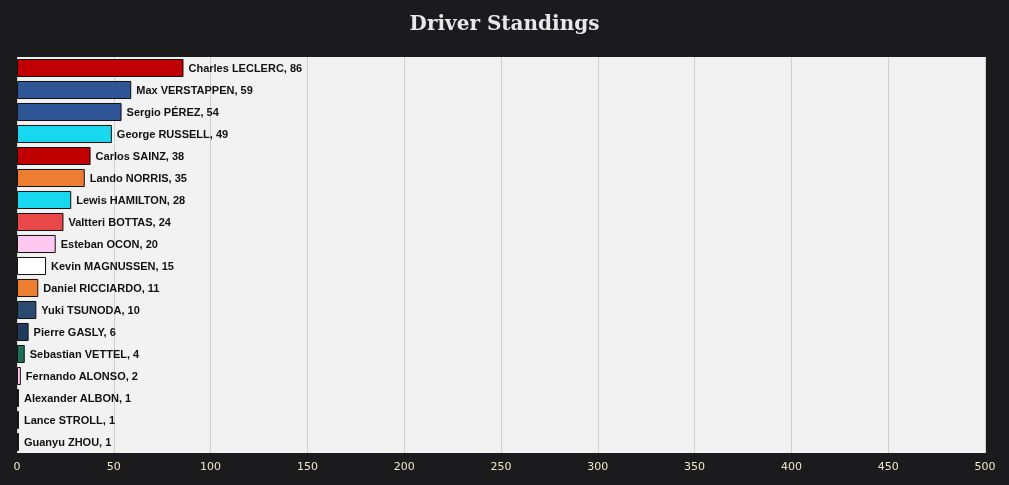  I want to click on x-tick-label: 350, so click(695, 466).